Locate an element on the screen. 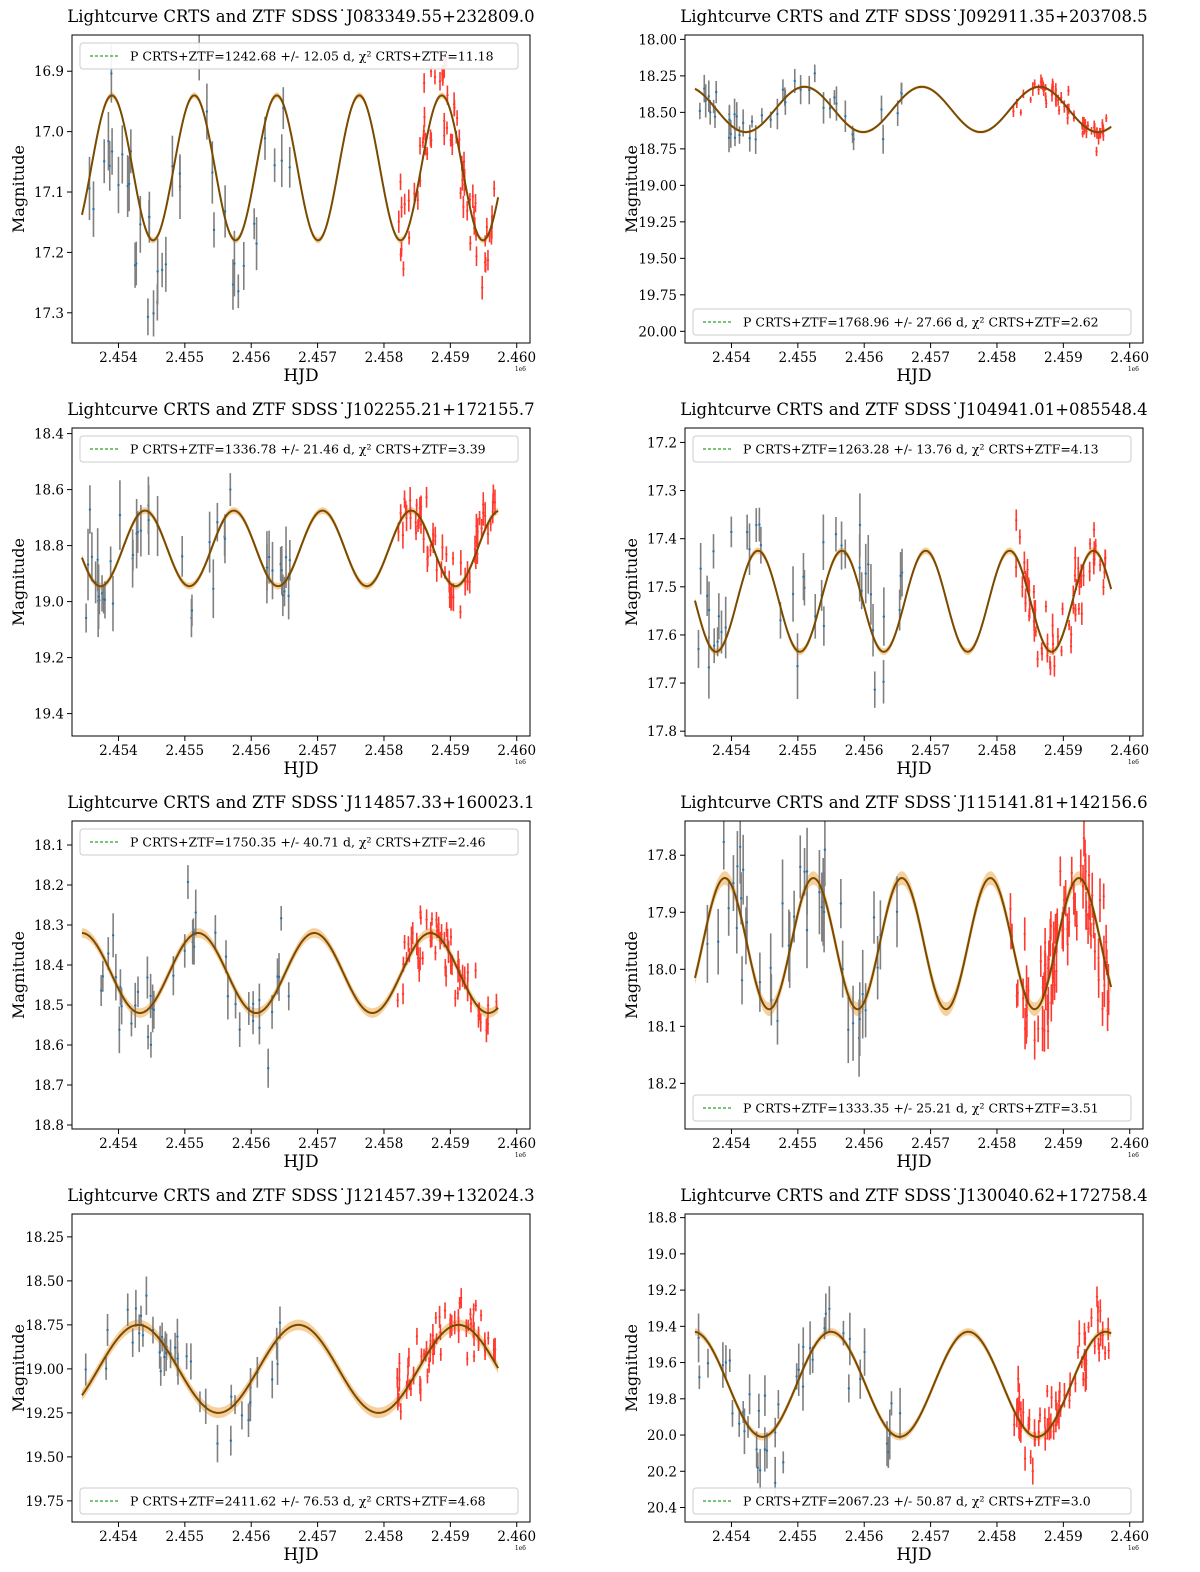 This screenshot has height=1572, width=1200. axes-frame is located at coordinates (914, 189).